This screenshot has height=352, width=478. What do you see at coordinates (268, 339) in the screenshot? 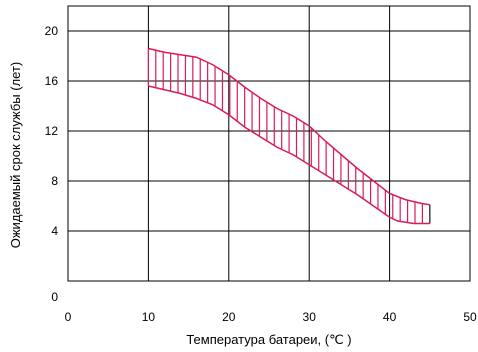
I see `x-axis-label: Температура батареи, (℃ )` at bounding box center [268, 339].